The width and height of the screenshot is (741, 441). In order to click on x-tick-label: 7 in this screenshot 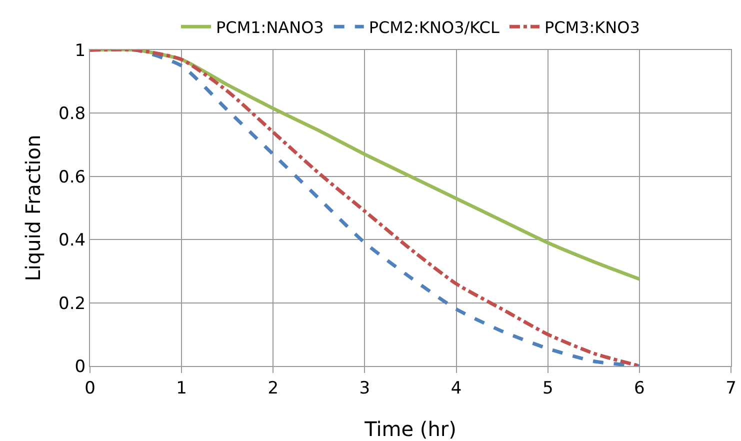, I will do `click(731, 388)`.